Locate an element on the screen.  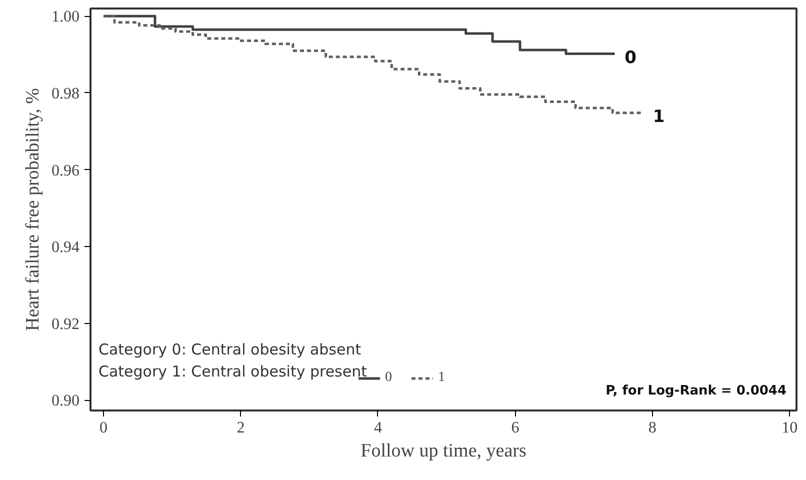
text: 1 is located at coordinates (658, 116).